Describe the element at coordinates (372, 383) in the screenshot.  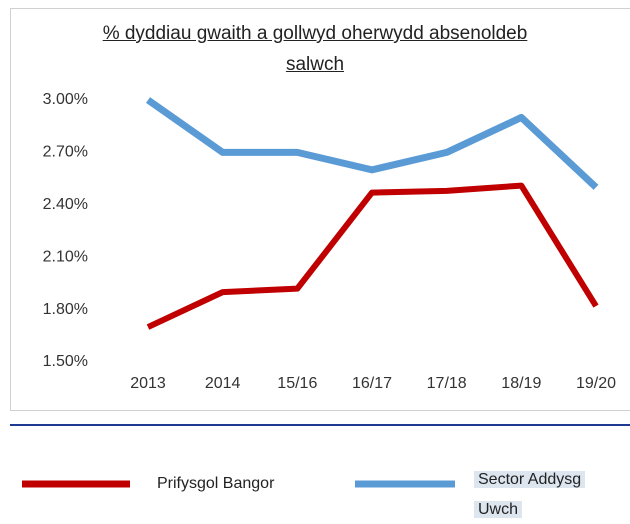
I see `x-tick-label: 16/17` at that location.